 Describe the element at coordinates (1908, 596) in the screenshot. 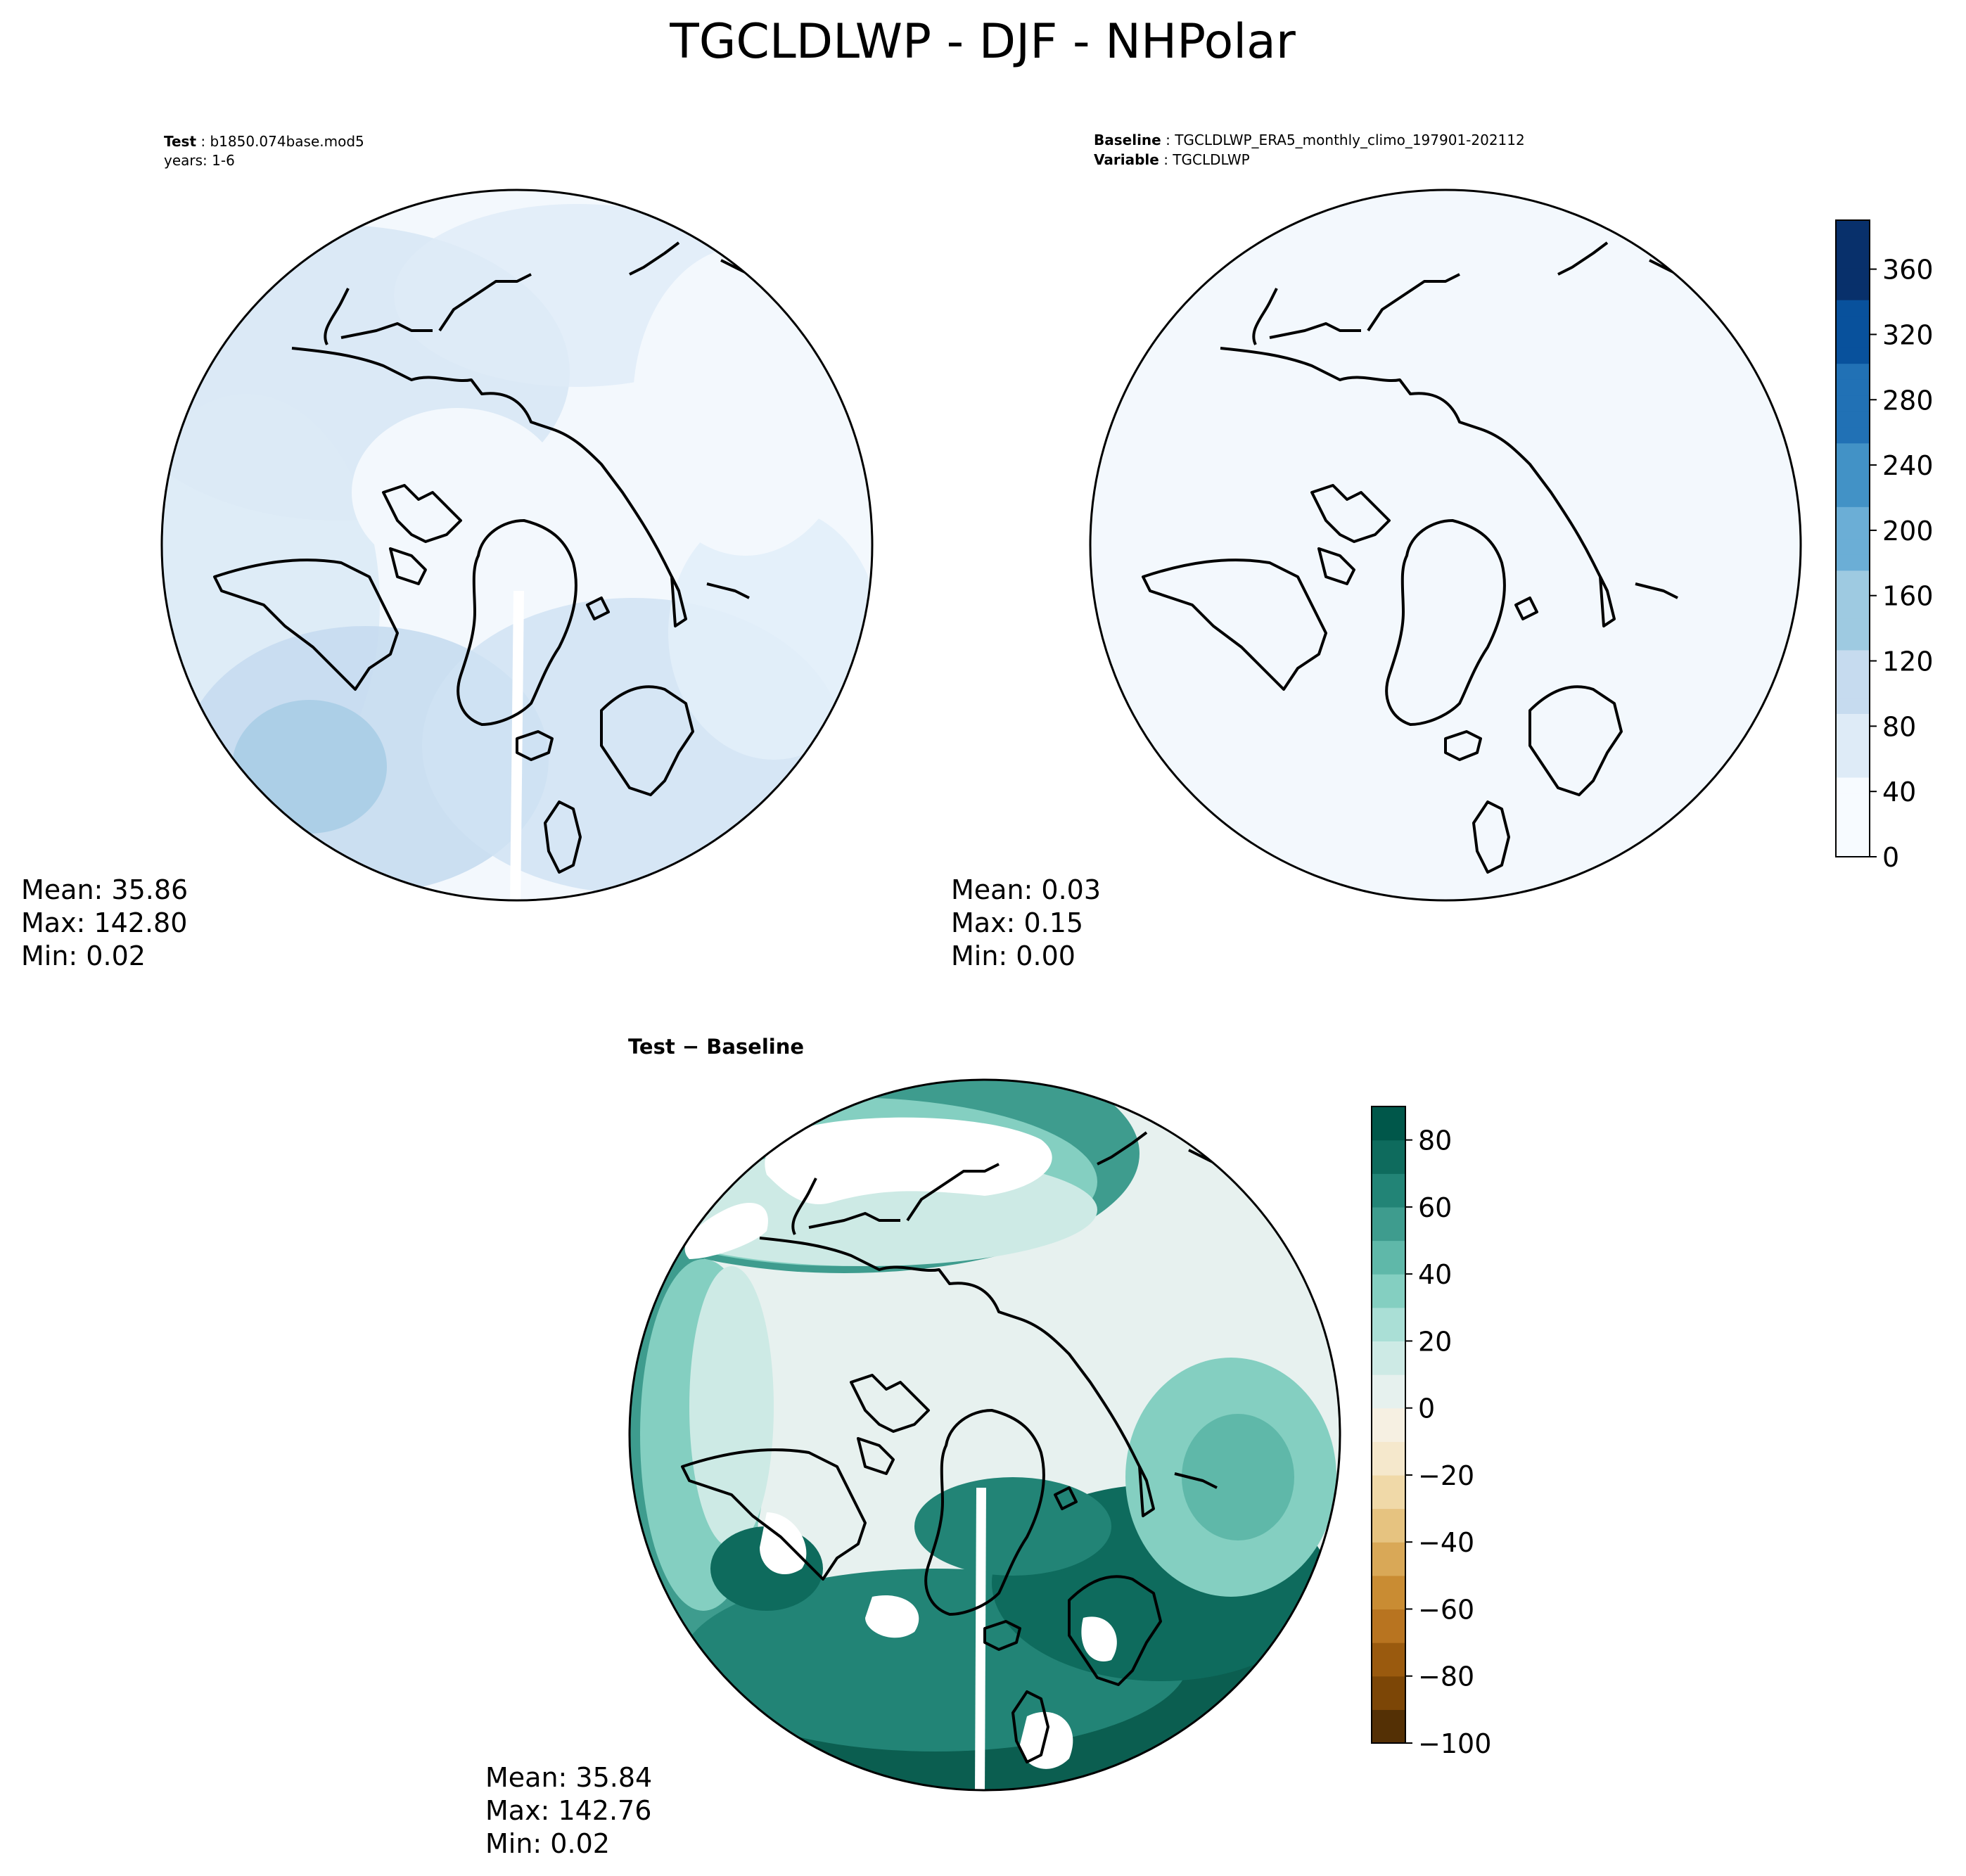

I see `colorbar-main-tick-label: 160` at that location.